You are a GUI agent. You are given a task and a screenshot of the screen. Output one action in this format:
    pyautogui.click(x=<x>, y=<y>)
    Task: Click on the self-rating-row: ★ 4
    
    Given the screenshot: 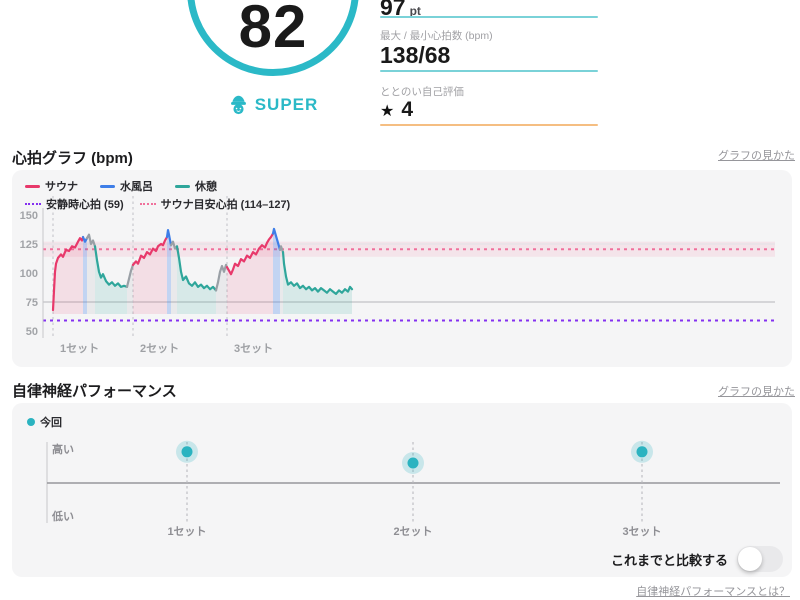 What is the action you would take?
    pyautogui.click(x=396, y=110)
    